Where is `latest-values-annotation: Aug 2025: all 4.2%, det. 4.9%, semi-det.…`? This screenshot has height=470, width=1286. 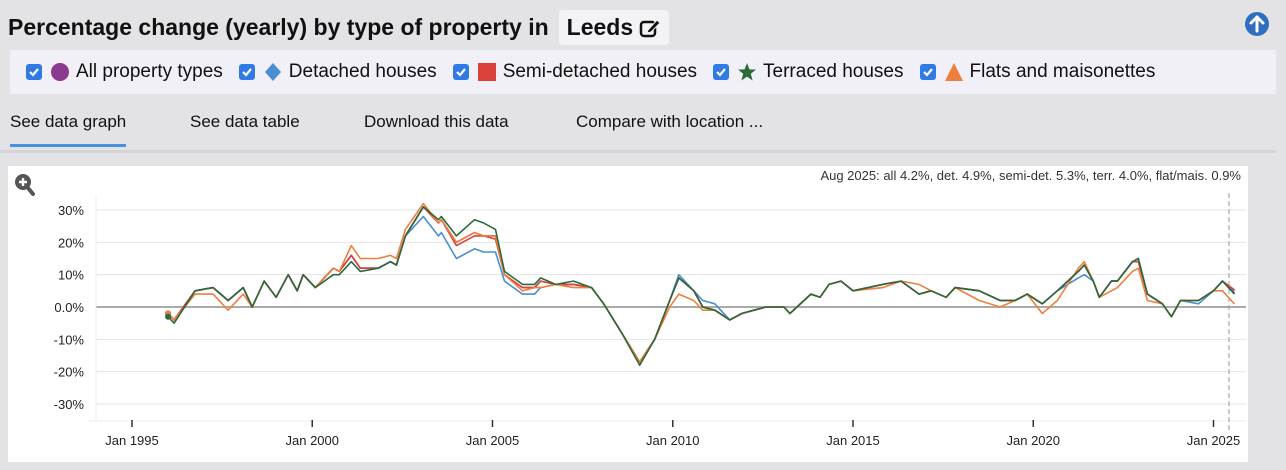 latest-values-annotation: Aug 2025: all 4.2%, det. 4.9%, semi-det.… is located at coordinates (1030, 175).